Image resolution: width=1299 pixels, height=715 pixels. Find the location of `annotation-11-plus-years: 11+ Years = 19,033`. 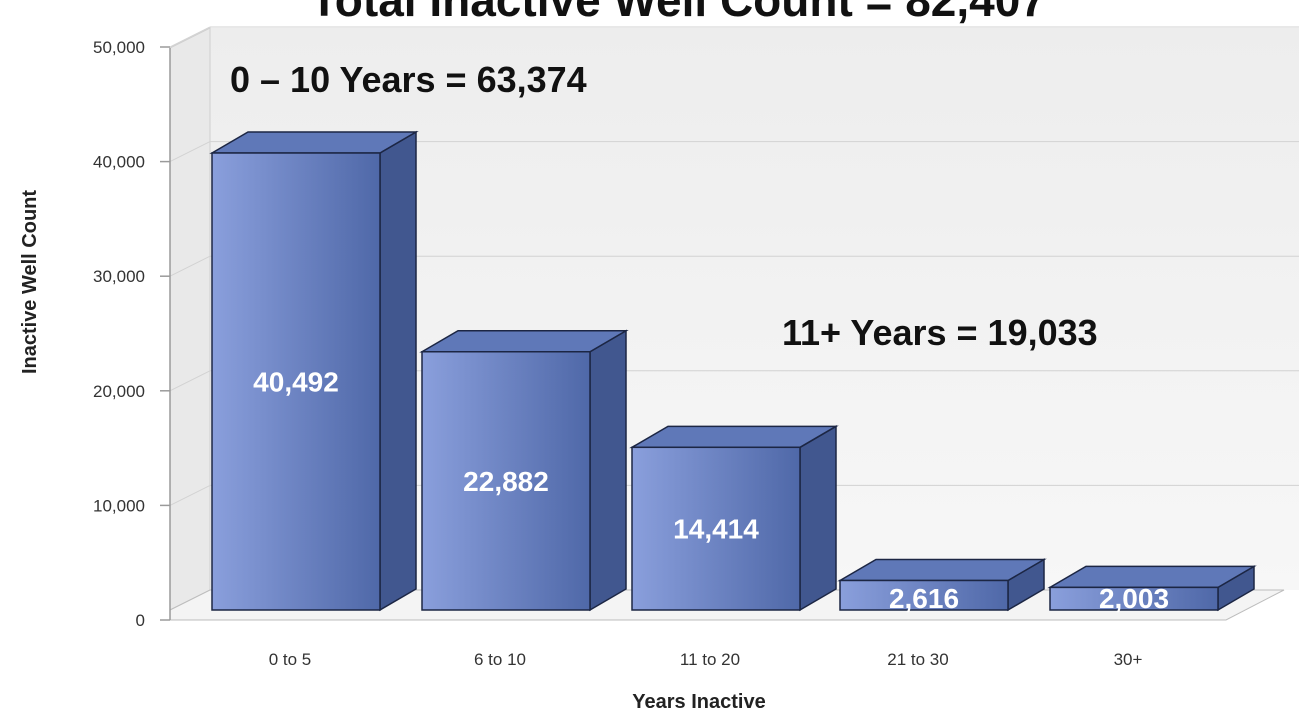

annotation-11-plus-years: 11+ Years = 19,033 is located at coordinates (940, 332).